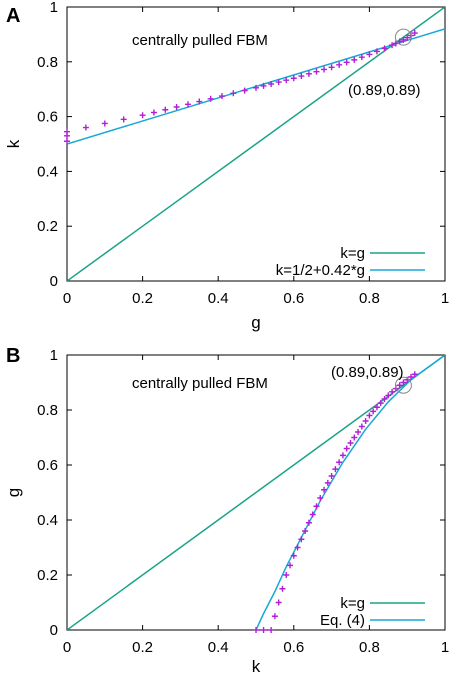  Describe the element at coordinates (200, 40) in the screenshot. I see `panel-a-annotation: centrally pulled FBM` at that location.